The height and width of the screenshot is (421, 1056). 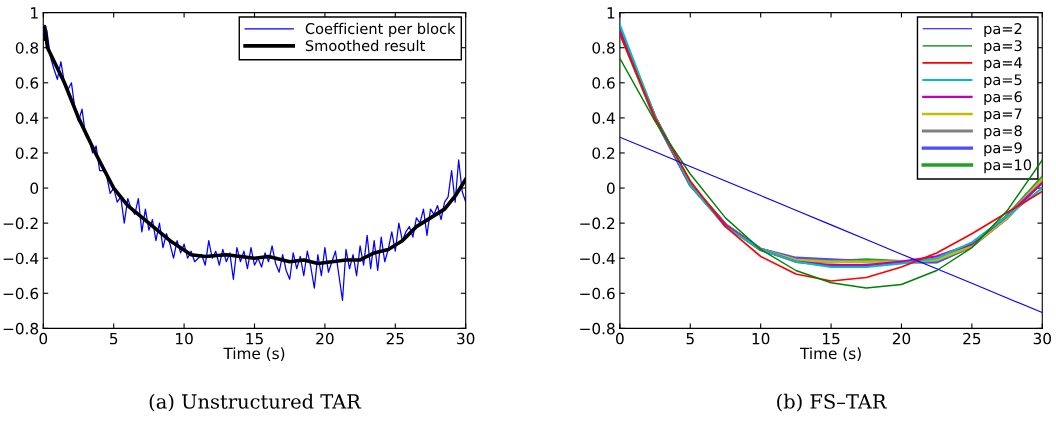 What do you see at coordinates (1008, 166) in the screenshot?
I see `legend-label: pa=10` at bounding box center [1008, 166].